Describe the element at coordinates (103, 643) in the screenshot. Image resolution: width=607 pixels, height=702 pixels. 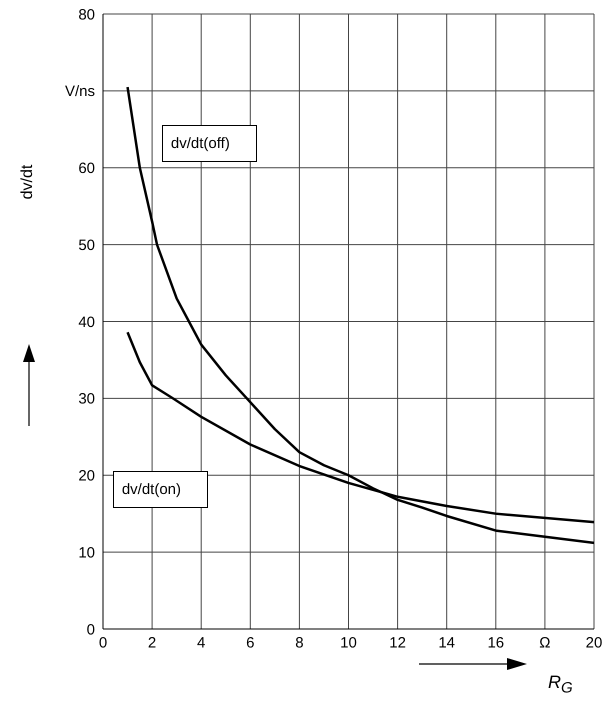
I see `x-tick-label: 0` at that location.